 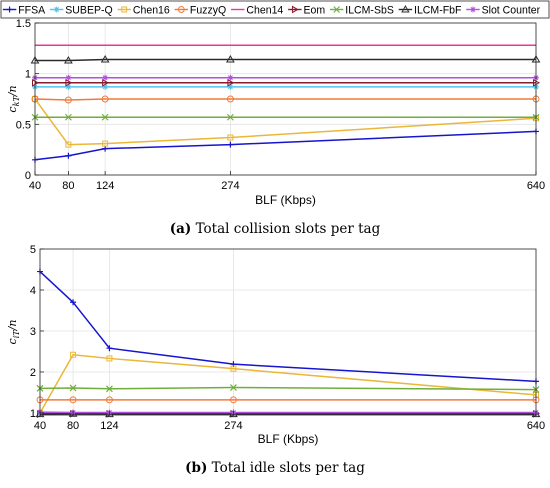 What do you see at coordinates (32, 10) in the screenshot?
I see `legend-label: FFSA` at bounding box center [32, 10].